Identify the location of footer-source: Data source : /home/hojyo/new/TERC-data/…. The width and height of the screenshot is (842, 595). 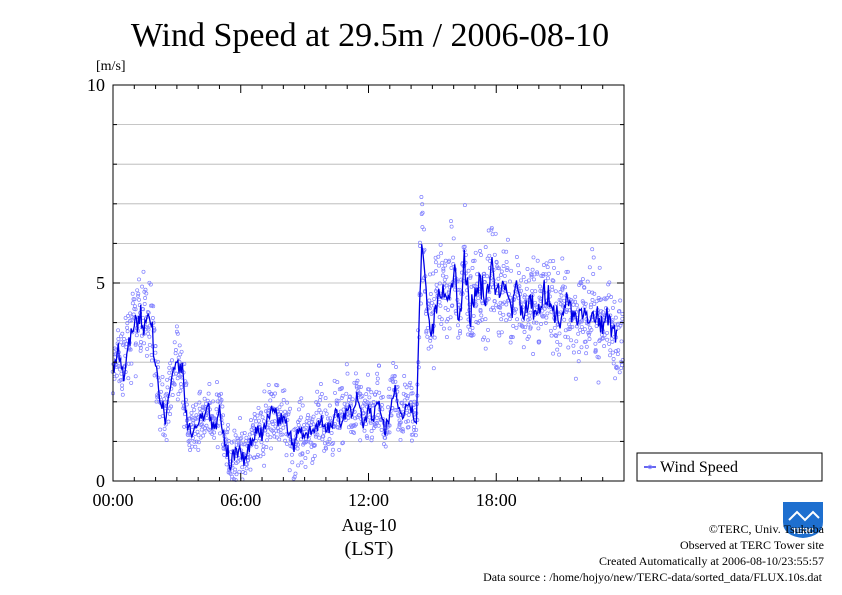
(652, 577).